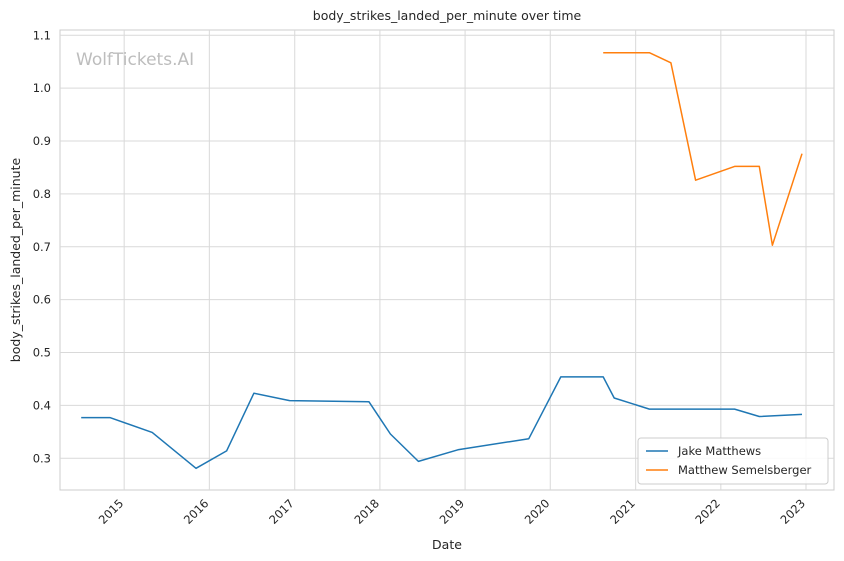 The width and height of the screenshot is (844, 561). What do you see at coordinates (42, 35) in the screenshot?
I see `y-tick-label: 1.1` at bounding box center [42, 35].